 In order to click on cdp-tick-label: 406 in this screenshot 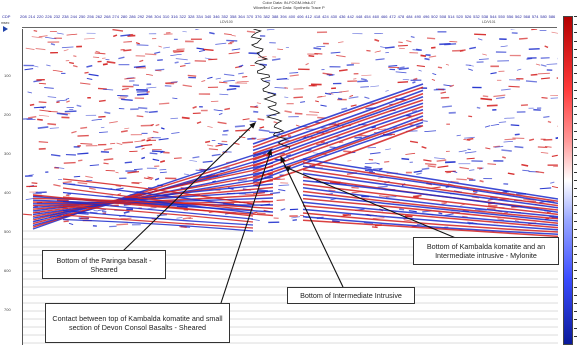, I will do `click(300, 16)`.